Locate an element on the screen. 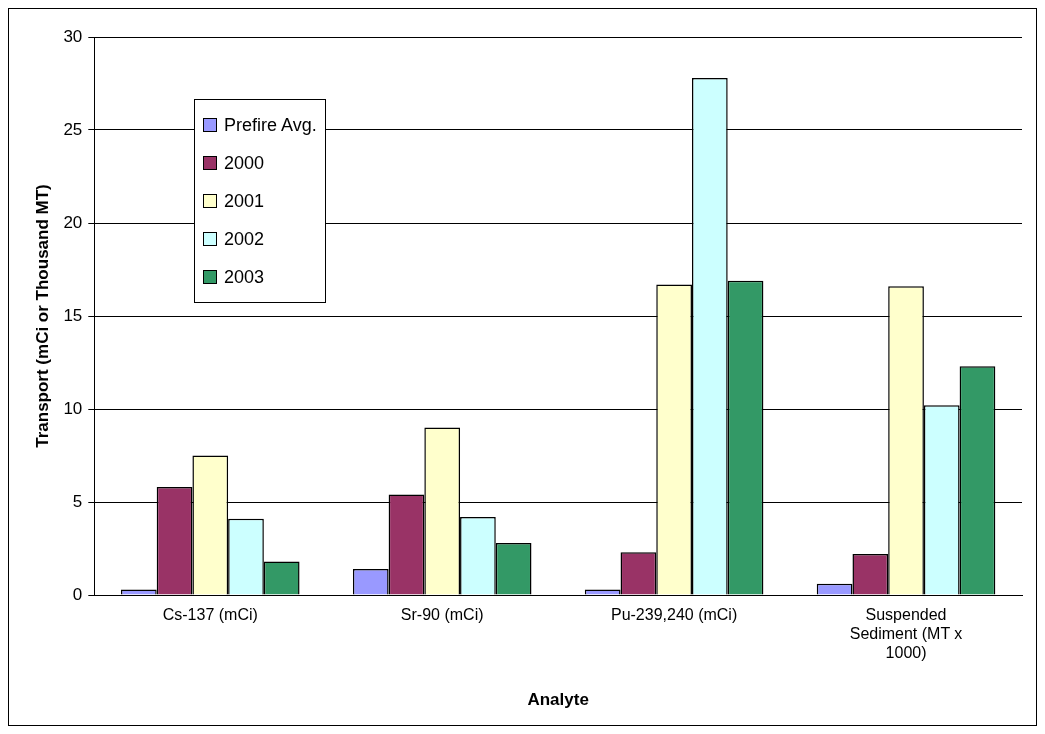 The height and width of the screenshot is (734, 1045). y-tick-label: 15 is located at coordinates (73, 315).